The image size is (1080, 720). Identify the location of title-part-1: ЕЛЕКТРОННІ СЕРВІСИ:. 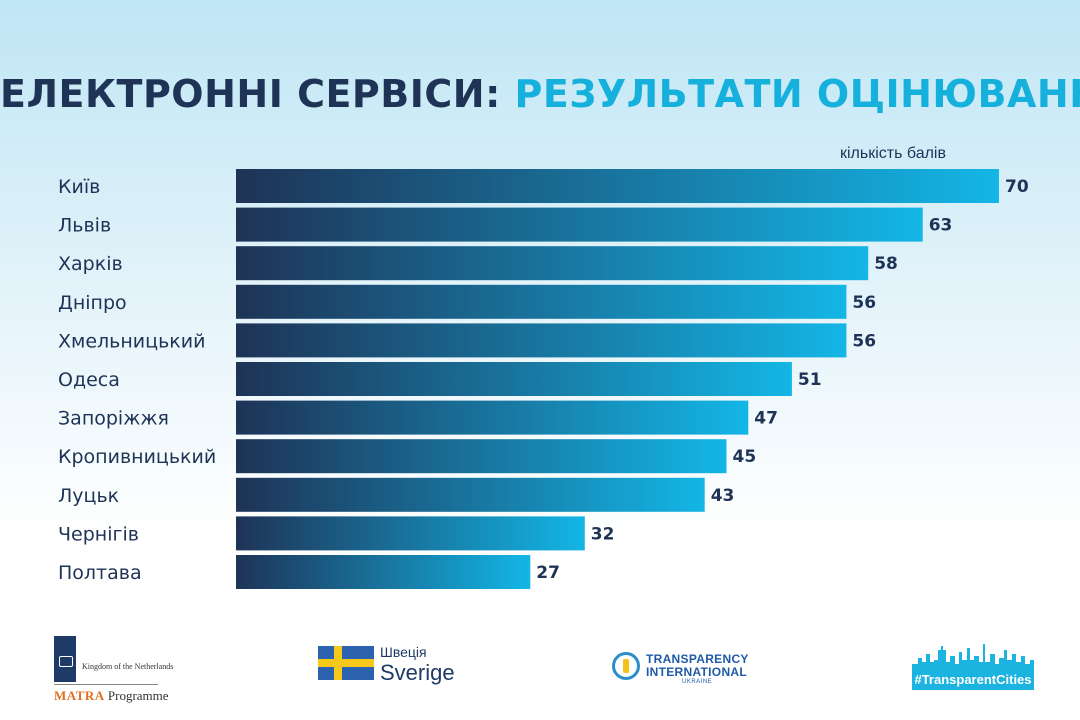
(250, 94).